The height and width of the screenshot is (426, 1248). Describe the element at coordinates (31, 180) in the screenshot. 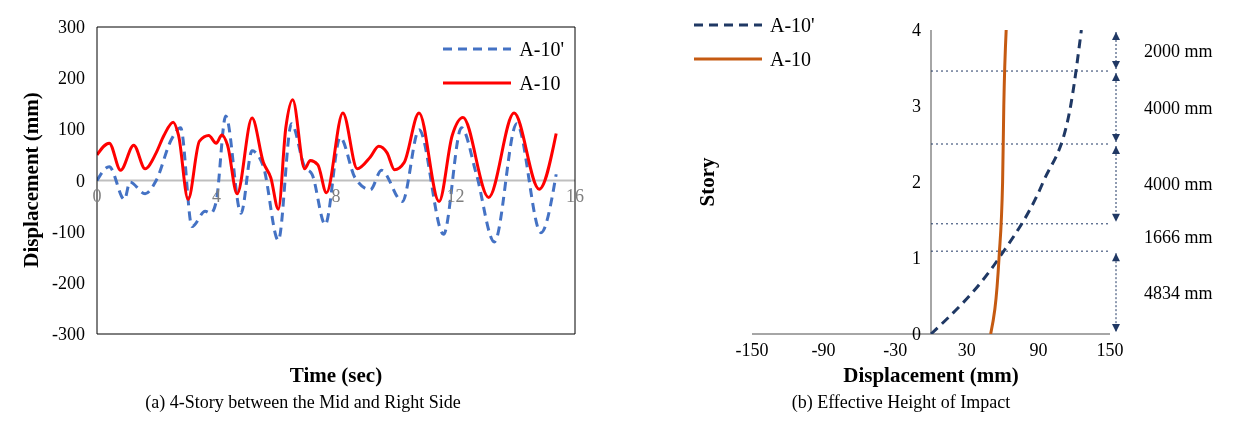

I see `y-axis-title: Displacement (mm)` at that location.